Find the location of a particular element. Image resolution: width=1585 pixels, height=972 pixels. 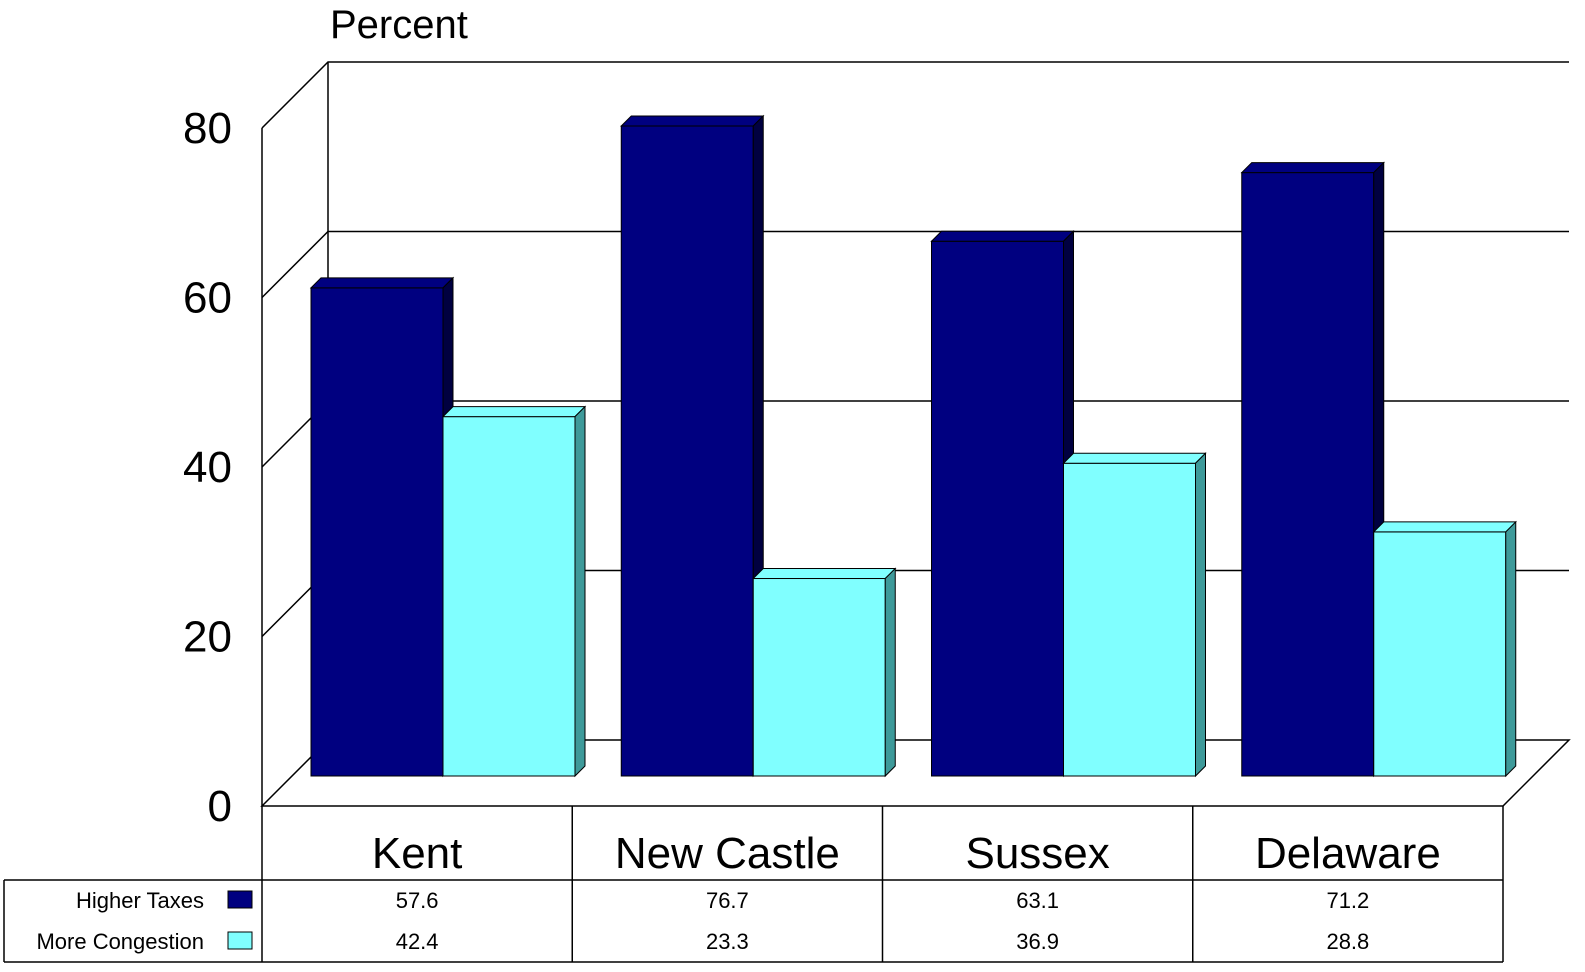

y-tick-label: 60 is located at coordinates (207, 298).